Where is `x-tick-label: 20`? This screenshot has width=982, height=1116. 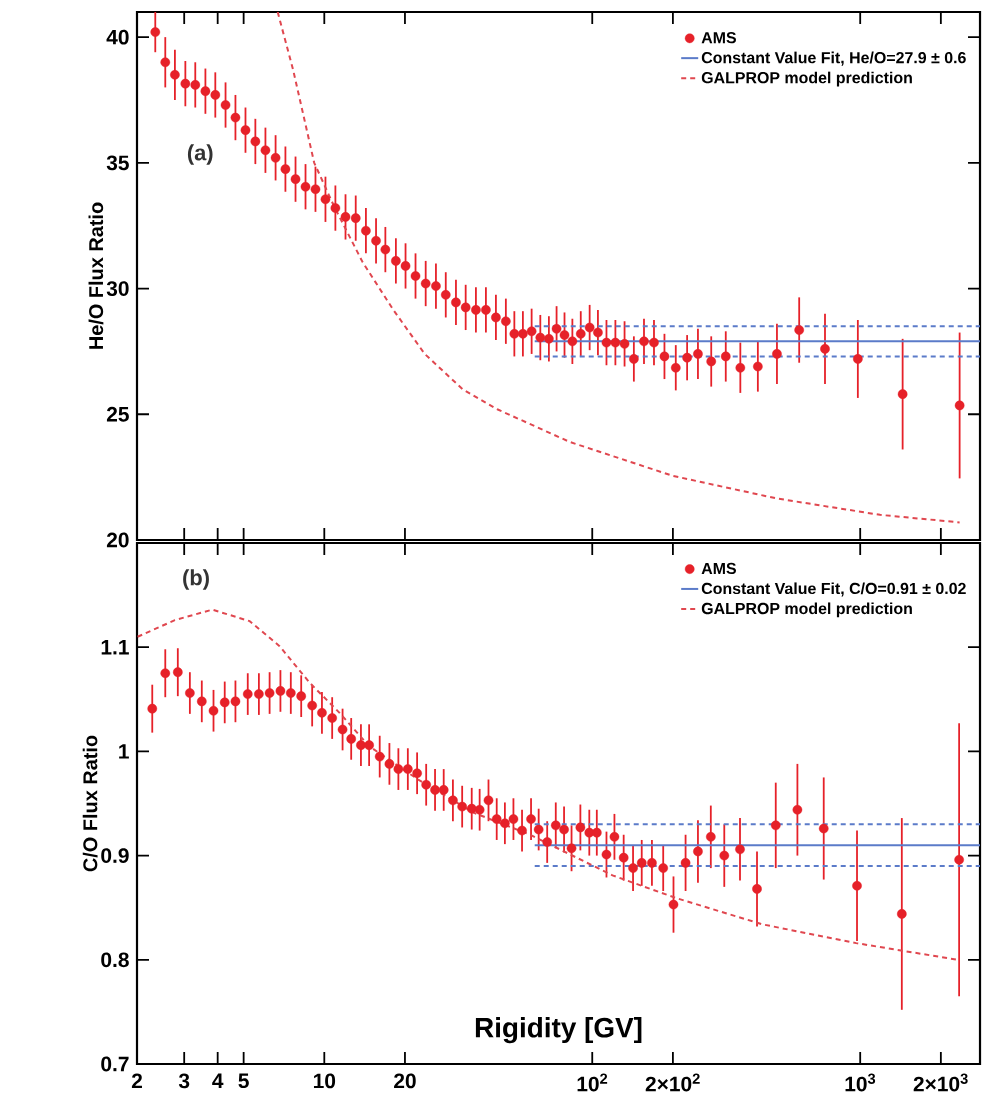
x-tick-label: 20 is located at coordinates (405, 1081).